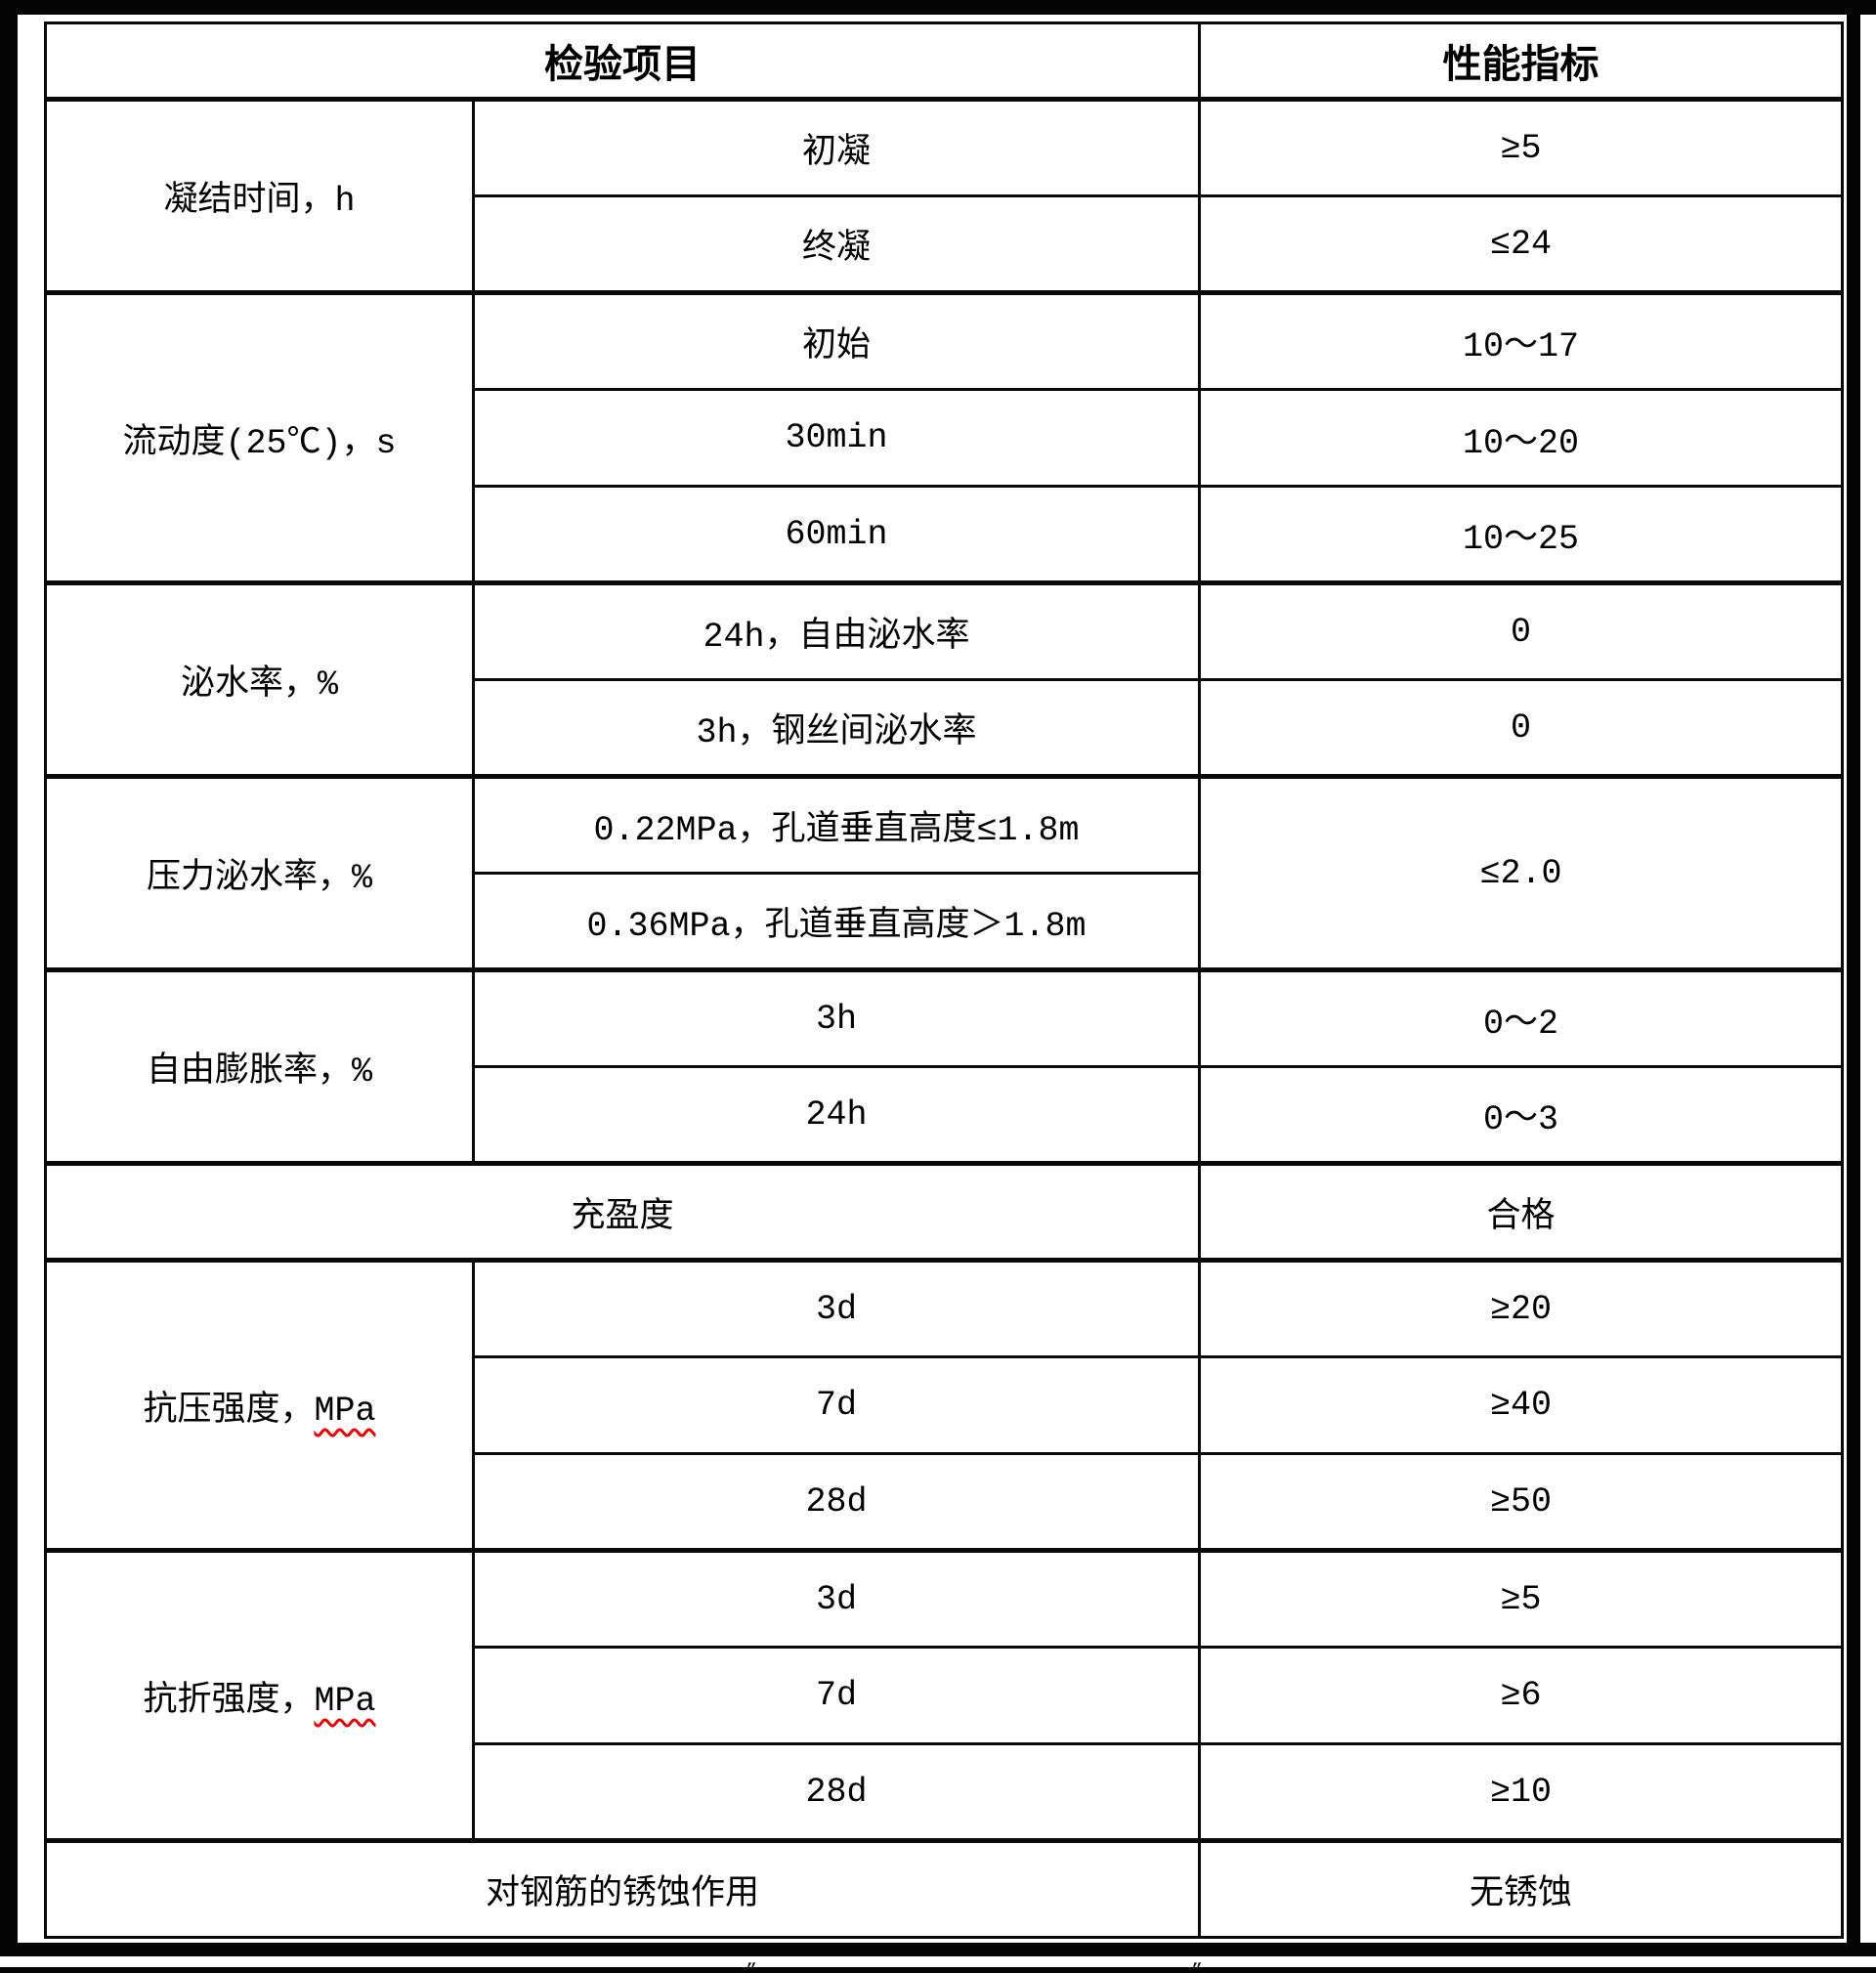  I want to click on table-header-row: 检验项目 性能指标, so click(944, 61).